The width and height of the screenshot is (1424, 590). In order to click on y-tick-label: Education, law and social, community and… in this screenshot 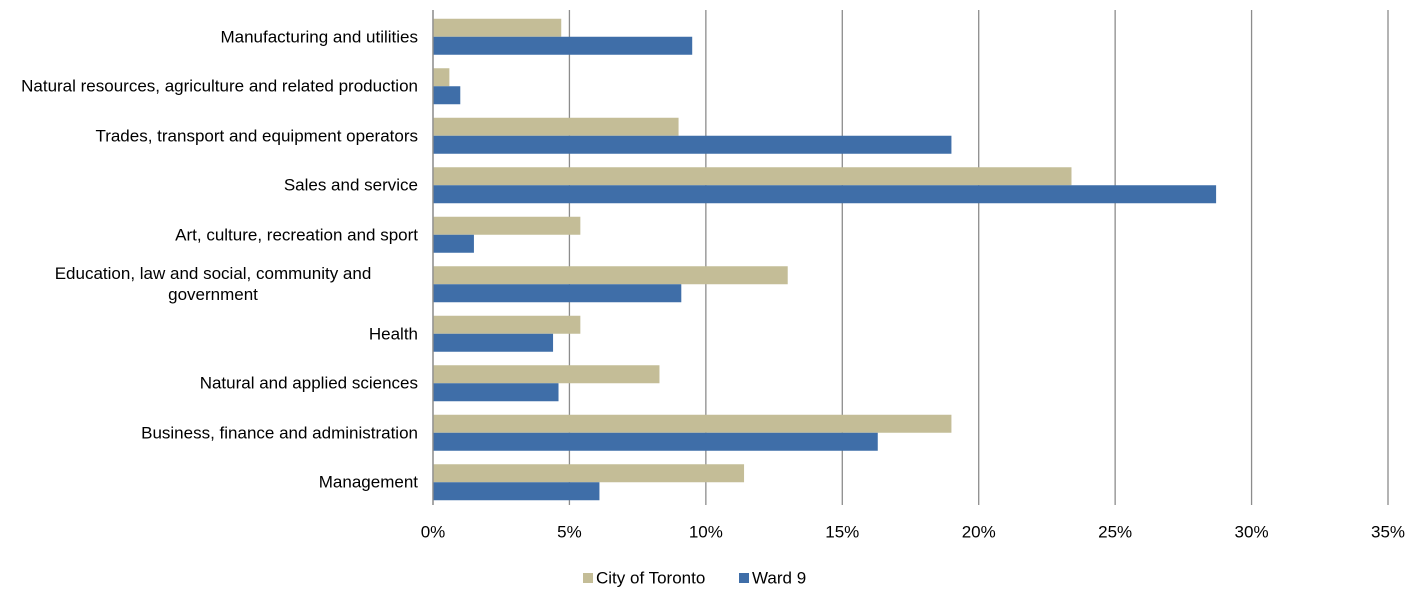, I will do `click(213, 284)`.